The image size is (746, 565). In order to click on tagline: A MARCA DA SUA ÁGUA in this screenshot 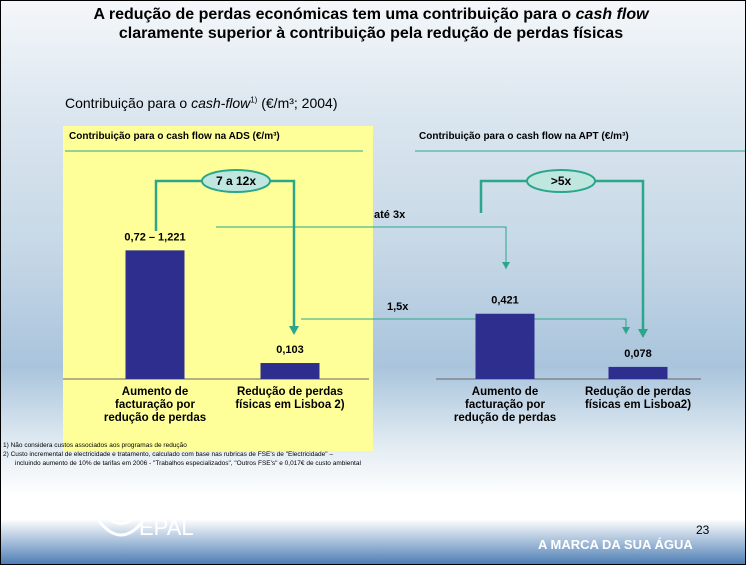, I will do `click(615, 544)`.